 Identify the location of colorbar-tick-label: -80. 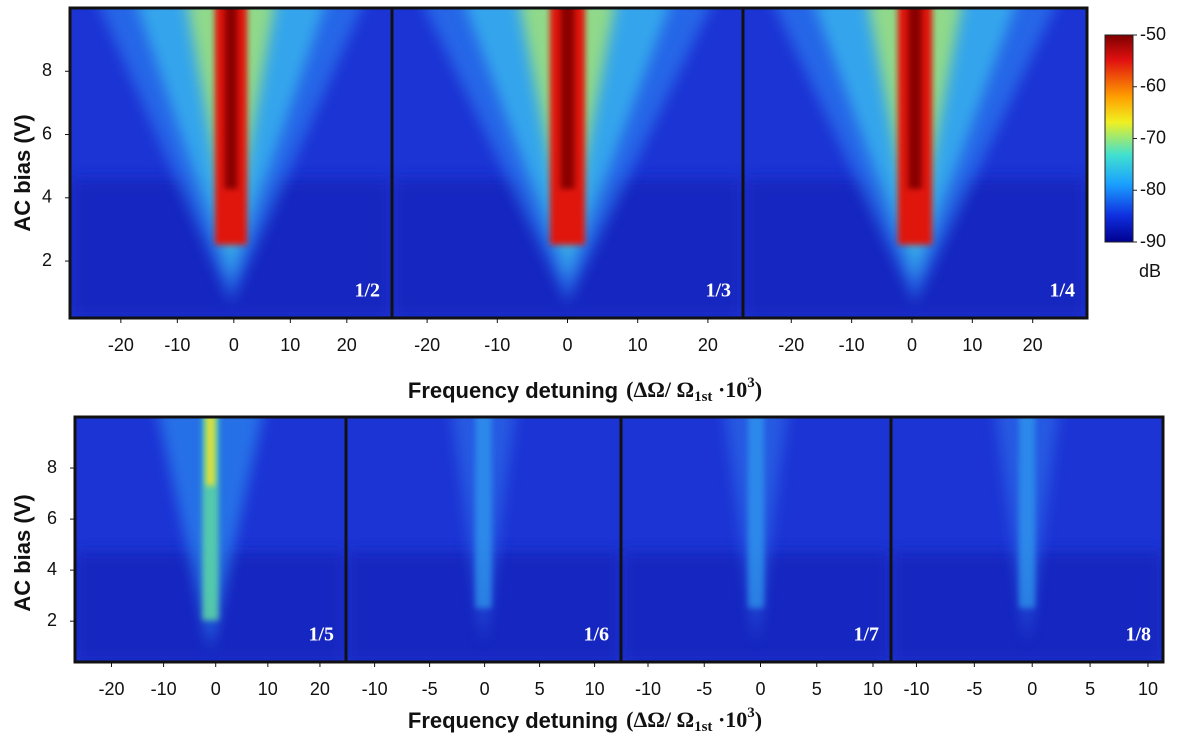
(1153, 189).